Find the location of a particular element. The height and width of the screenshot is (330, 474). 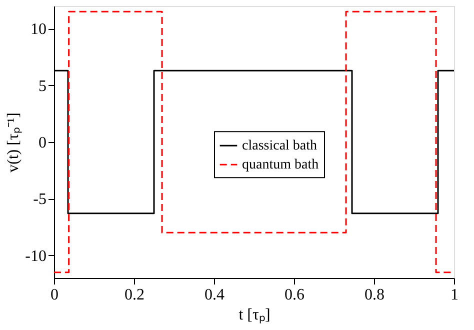

y-tick-label: -10 is located at coordinates (35, 256).